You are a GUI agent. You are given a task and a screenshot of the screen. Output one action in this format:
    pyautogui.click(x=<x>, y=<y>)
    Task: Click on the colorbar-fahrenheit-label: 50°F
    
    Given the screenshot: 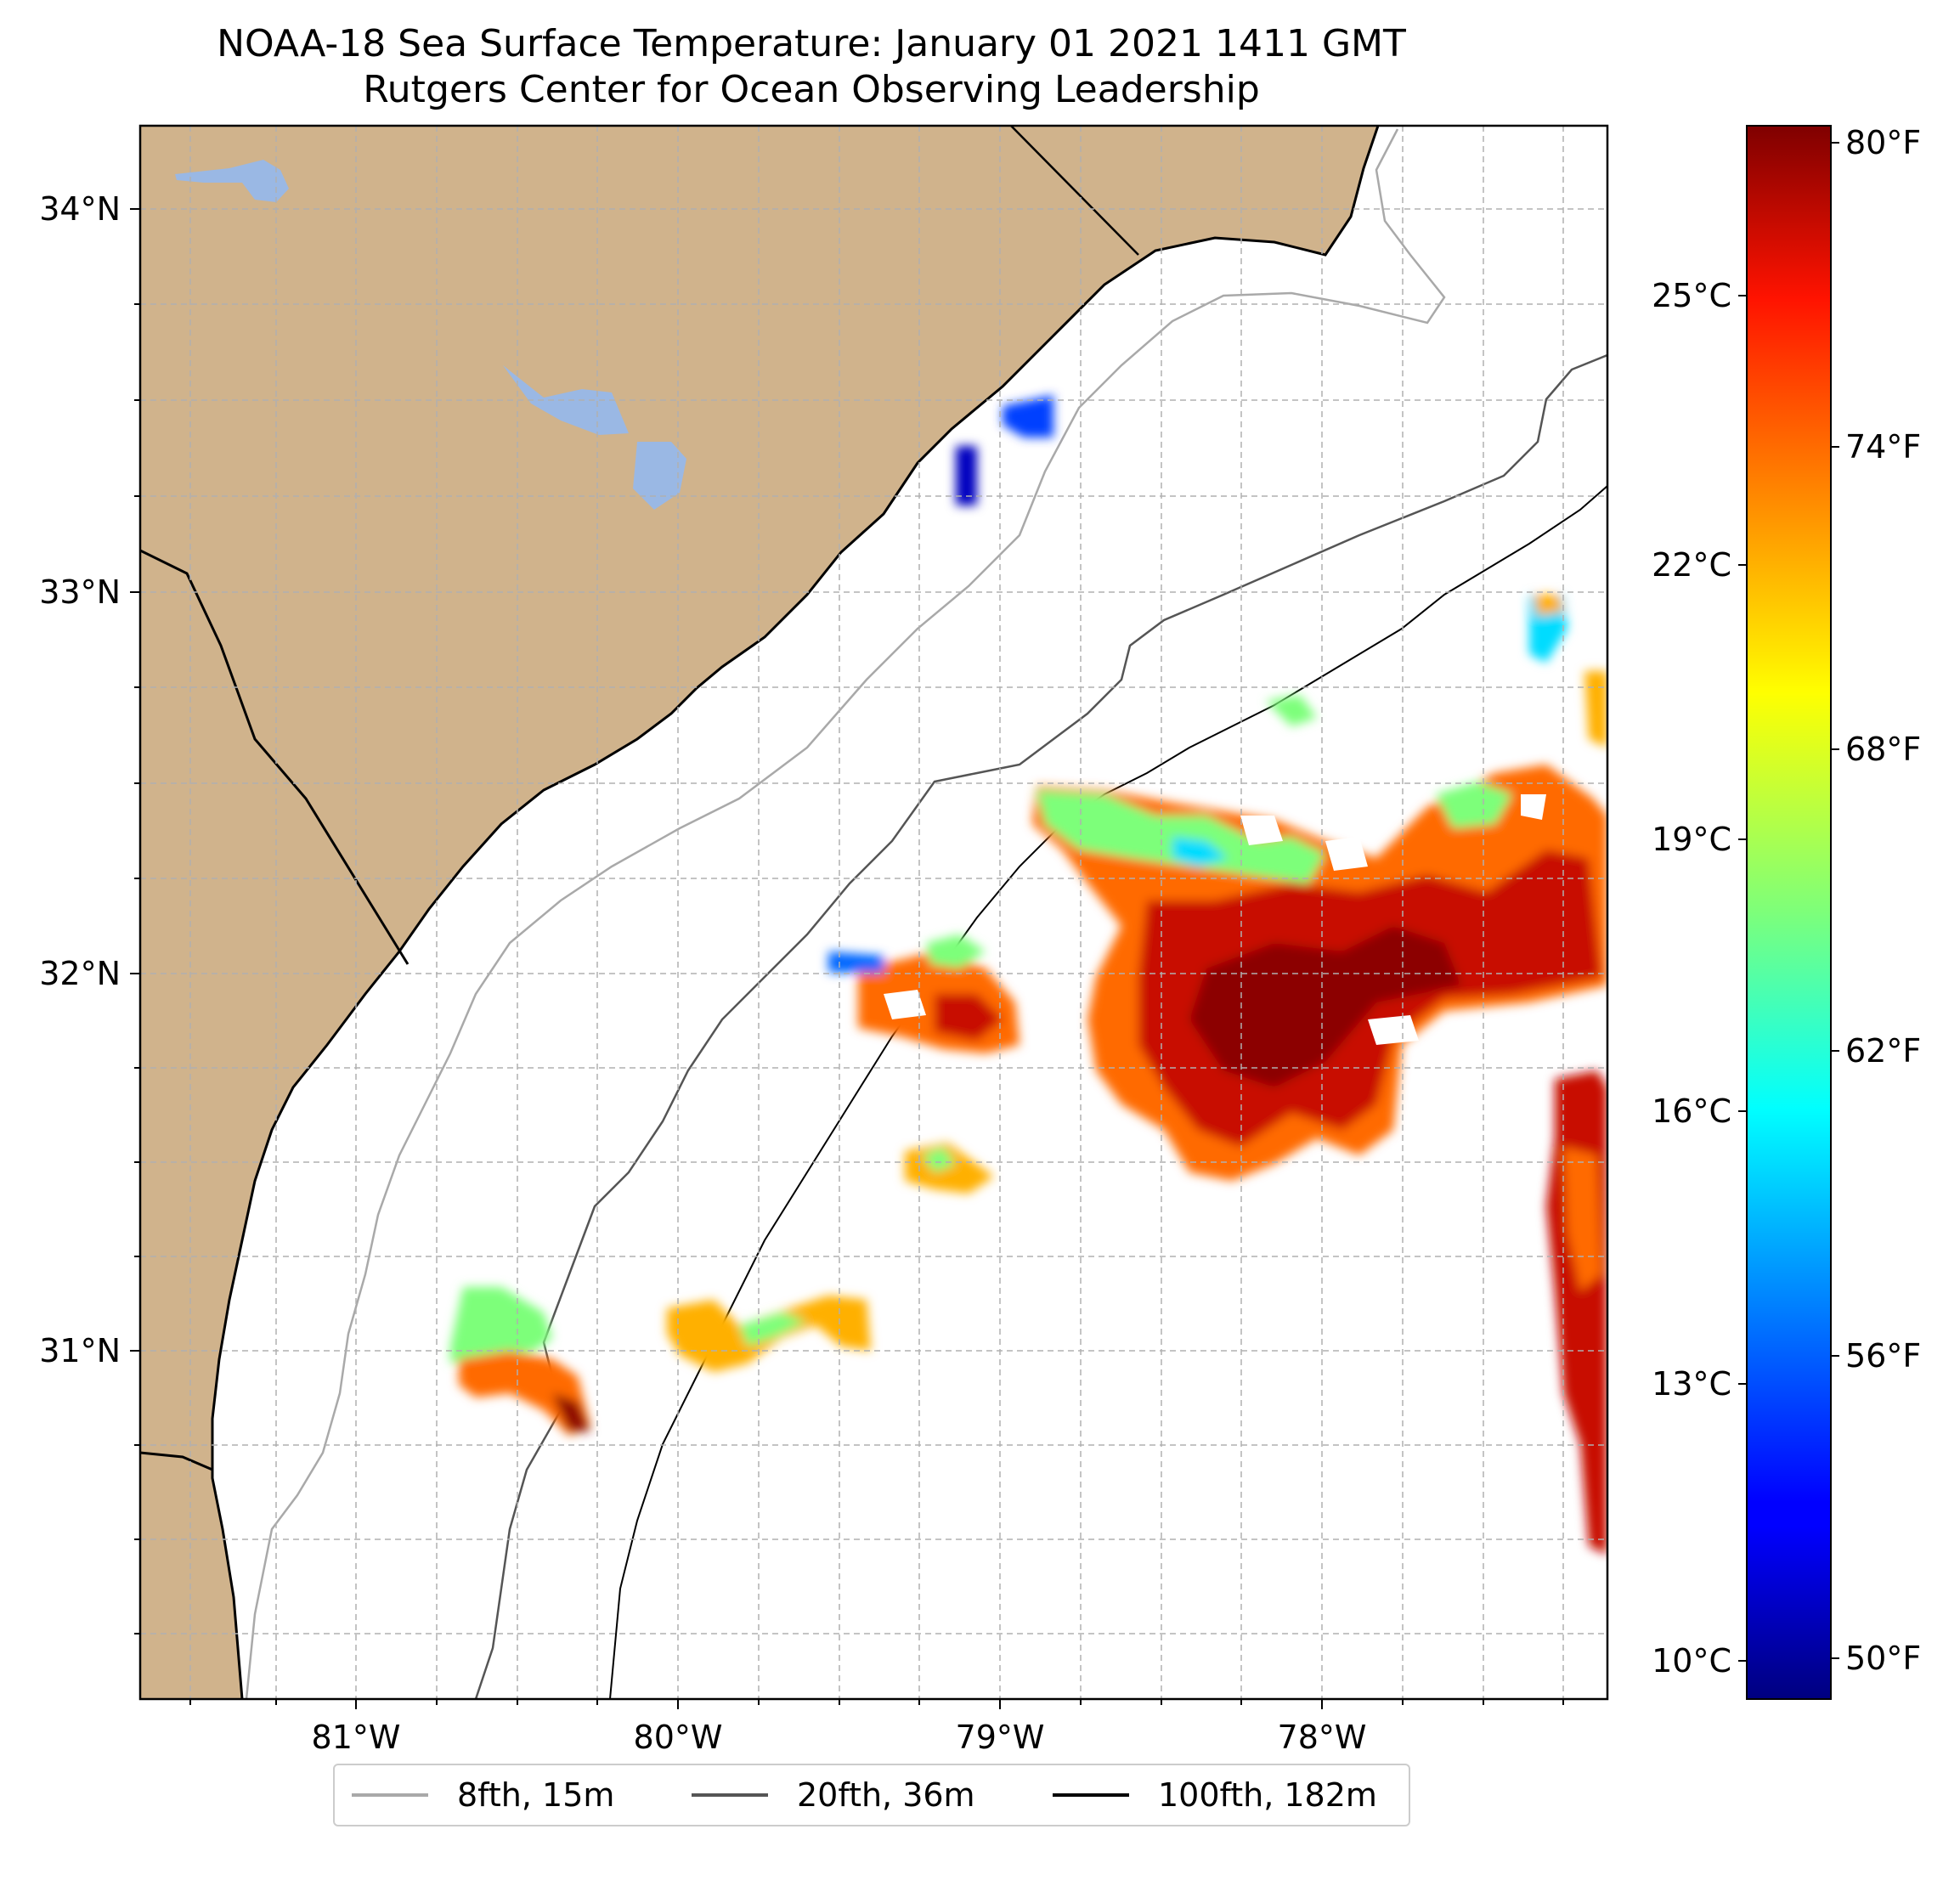 What is the action you would take?
    pyautogui.click(x=1883, y=1659)
    